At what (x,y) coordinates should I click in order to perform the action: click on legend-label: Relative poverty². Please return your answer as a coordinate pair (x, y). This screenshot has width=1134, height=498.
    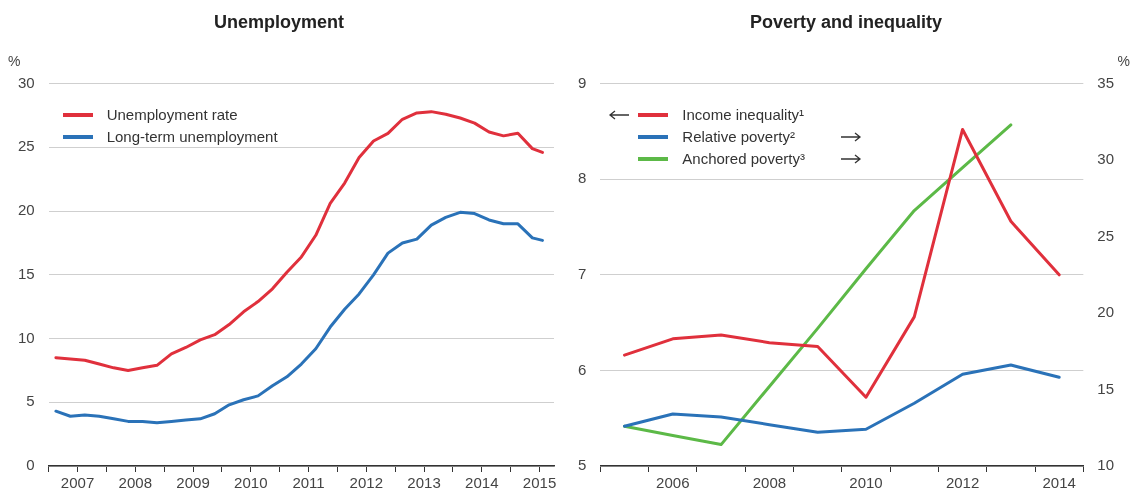
    Looking at the image, I should click on (739, 137).